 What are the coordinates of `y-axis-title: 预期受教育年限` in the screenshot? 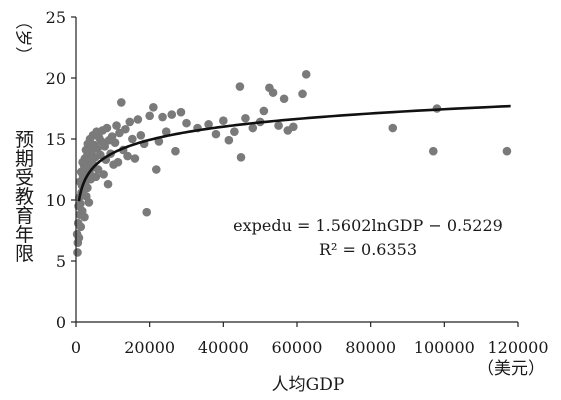 It's located at (23, 195).